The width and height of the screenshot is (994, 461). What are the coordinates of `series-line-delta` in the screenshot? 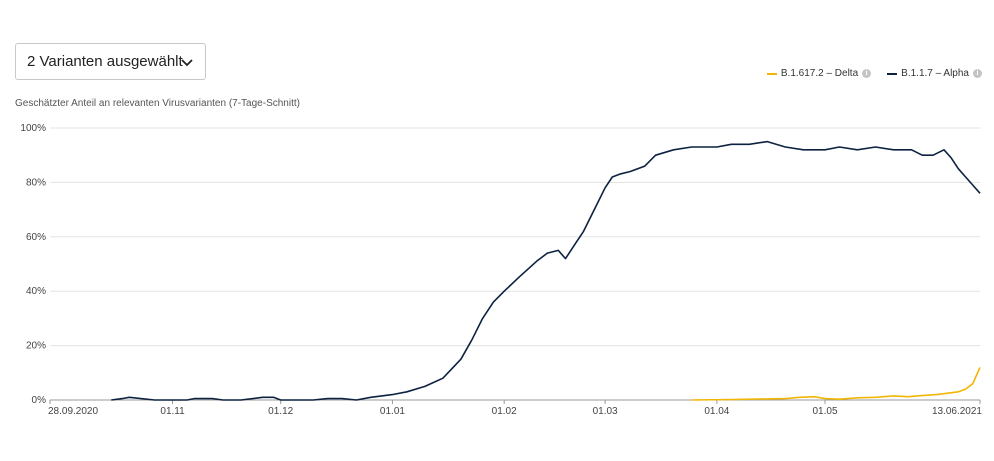 It's located at (836, 384).